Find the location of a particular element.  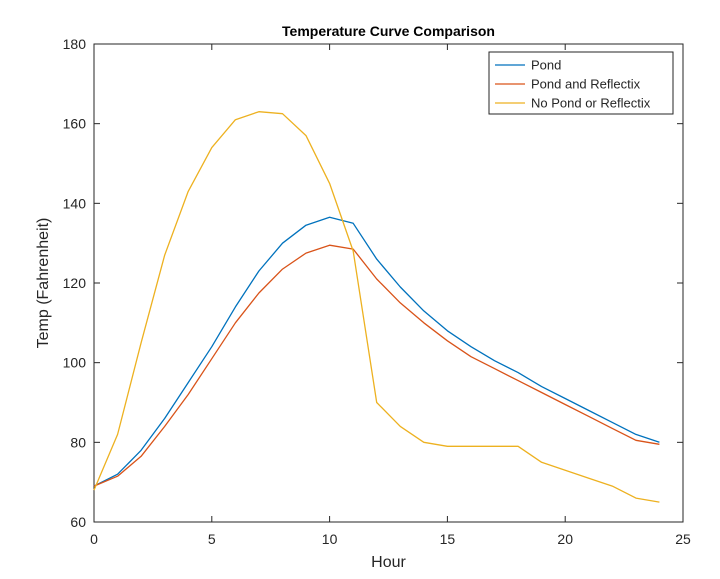

chart-title: Temperature Curve Comparison is located at coordinates (388, 31).